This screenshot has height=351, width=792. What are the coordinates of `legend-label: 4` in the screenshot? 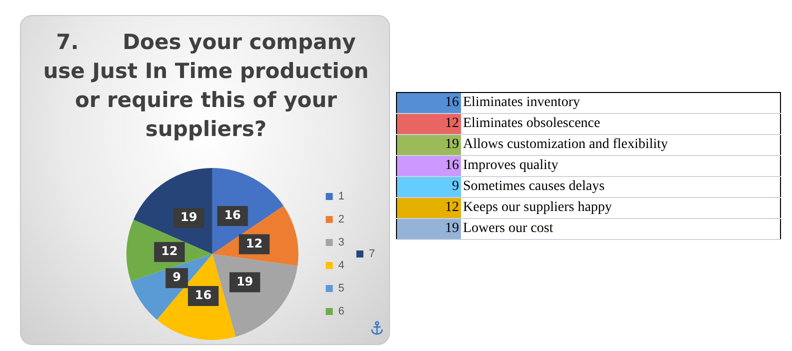 It's located at (341, 266).